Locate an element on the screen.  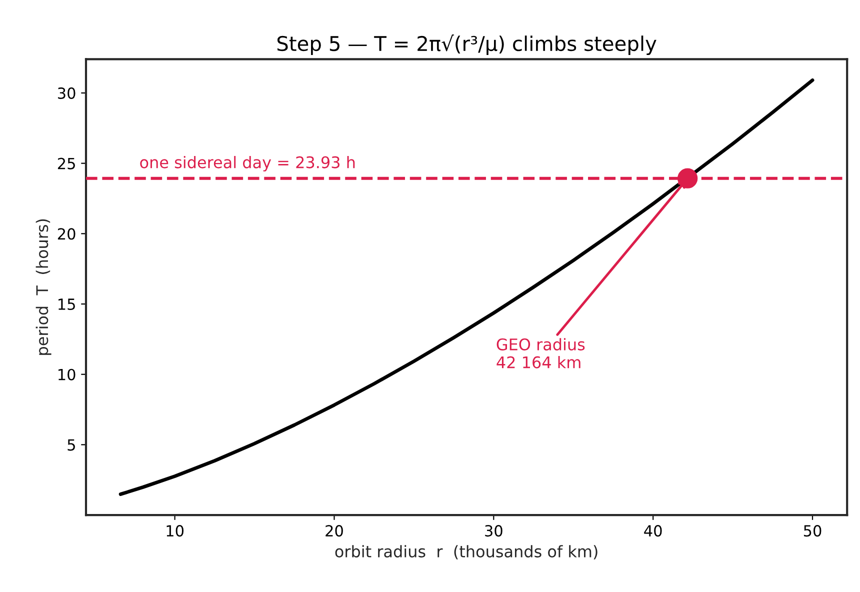
y-tick-label: 25 is located at coordinates (66, 164).